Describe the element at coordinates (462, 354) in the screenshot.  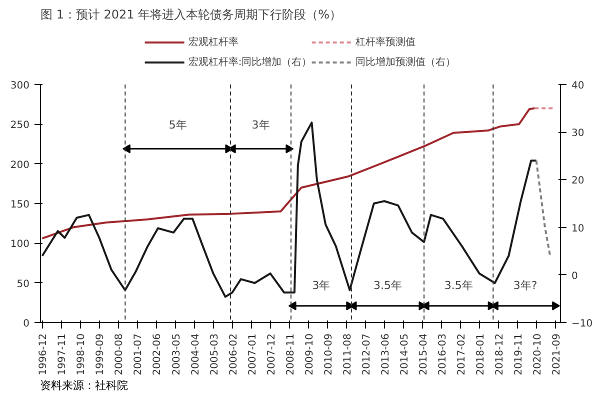
I see `x-tick-label: 2017-02` at that location.